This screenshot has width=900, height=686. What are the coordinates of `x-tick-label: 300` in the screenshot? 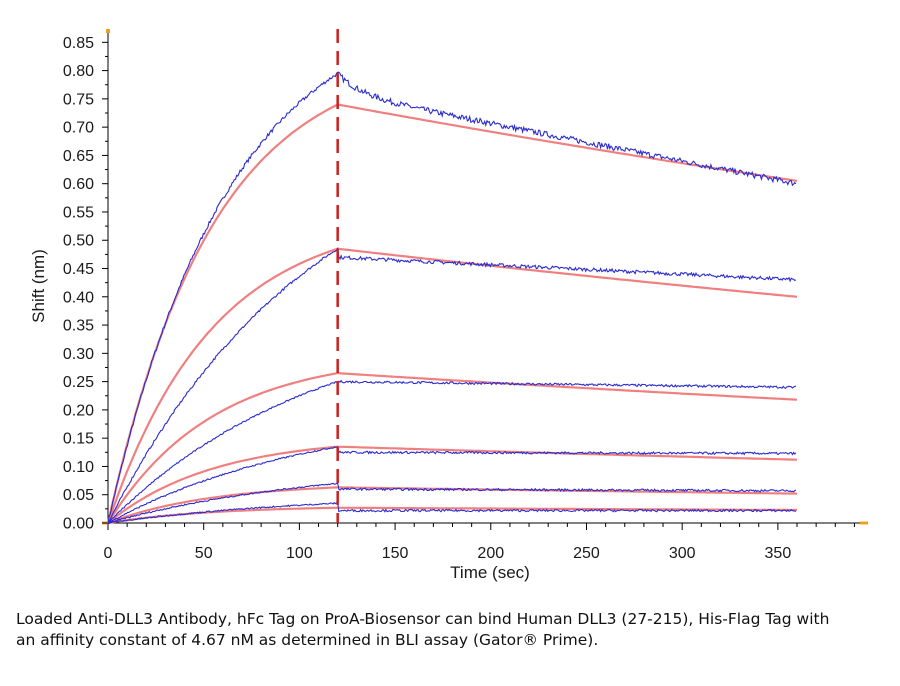 It's located at (682, 553).